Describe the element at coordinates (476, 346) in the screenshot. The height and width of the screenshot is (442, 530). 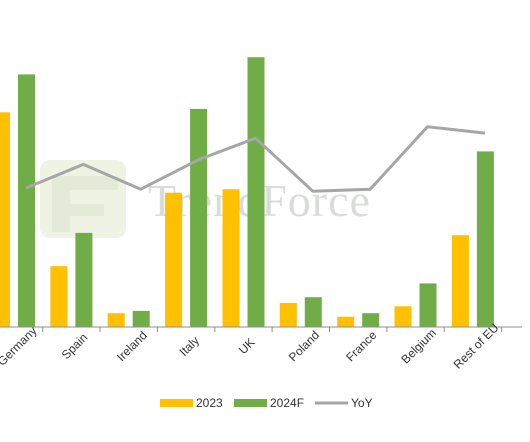
I see `x-tick-label-rest-of-eu: Rest of EU` at that location.